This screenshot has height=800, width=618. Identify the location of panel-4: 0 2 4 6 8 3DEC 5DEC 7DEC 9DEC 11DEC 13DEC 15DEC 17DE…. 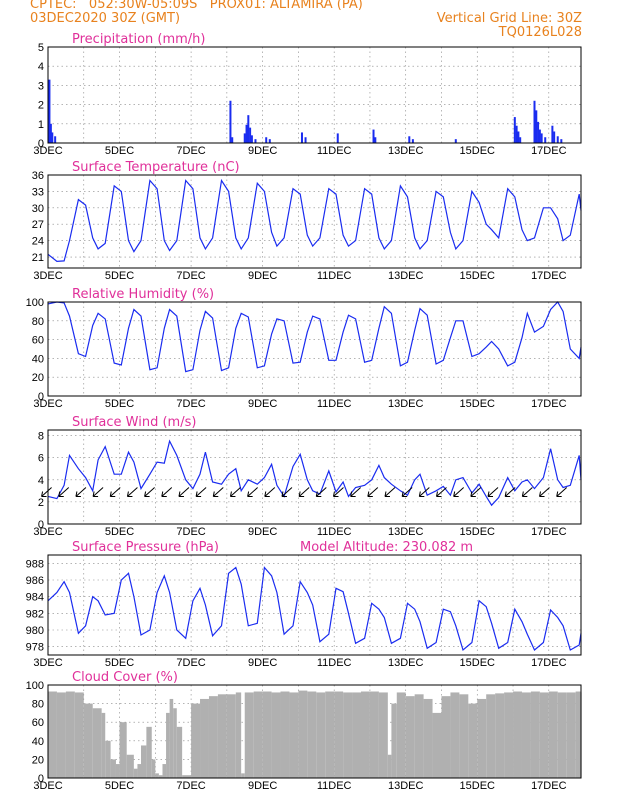
(307, 476).